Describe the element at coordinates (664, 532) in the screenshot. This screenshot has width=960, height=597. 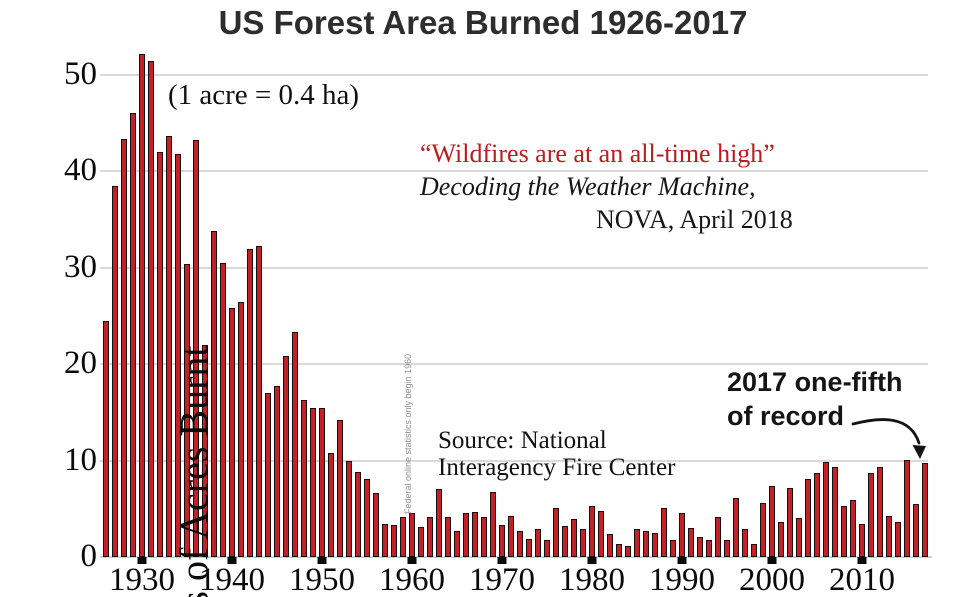
I see `bar-1988` at that location.